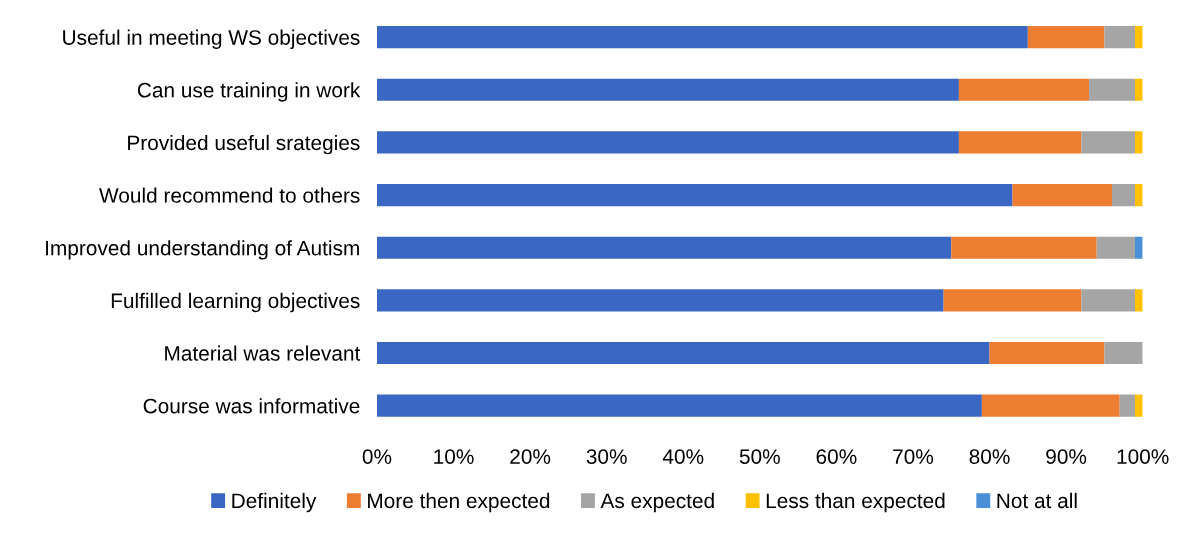 Image resolution: width=1178 pixels, height=540 pixels. Describe the element at coordinates (263, 353) in the screenshot. I see `y-tick-label: Material was relevant` at that location.